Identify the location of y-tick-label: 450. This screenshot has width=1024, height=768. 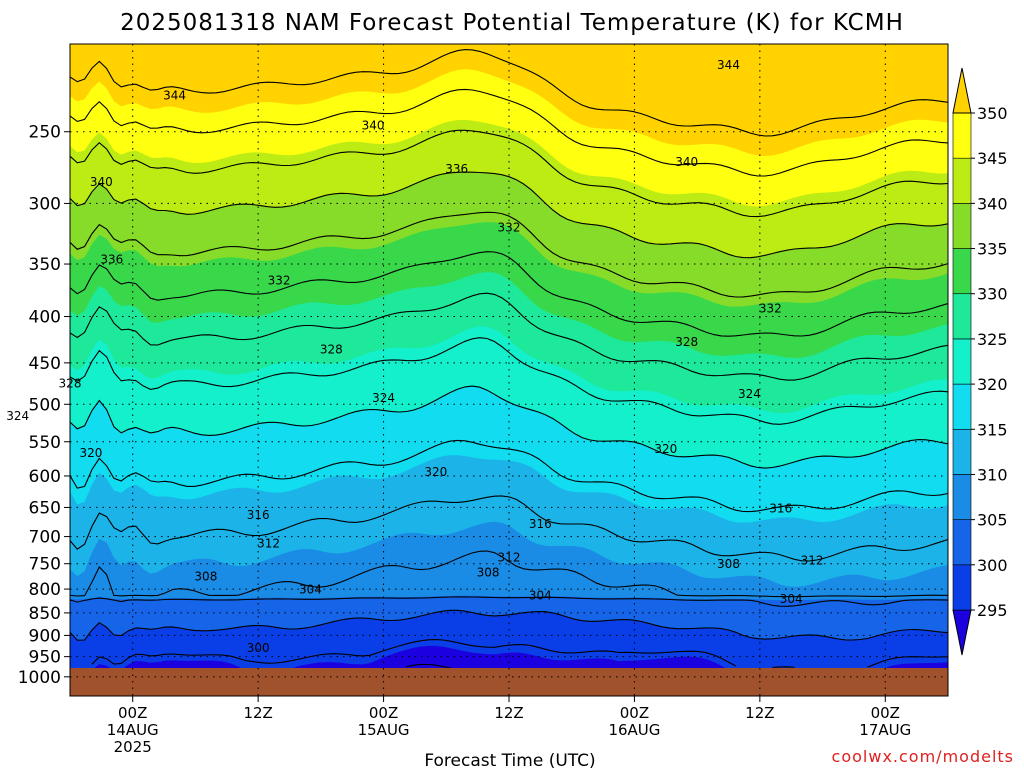
(45, 364).